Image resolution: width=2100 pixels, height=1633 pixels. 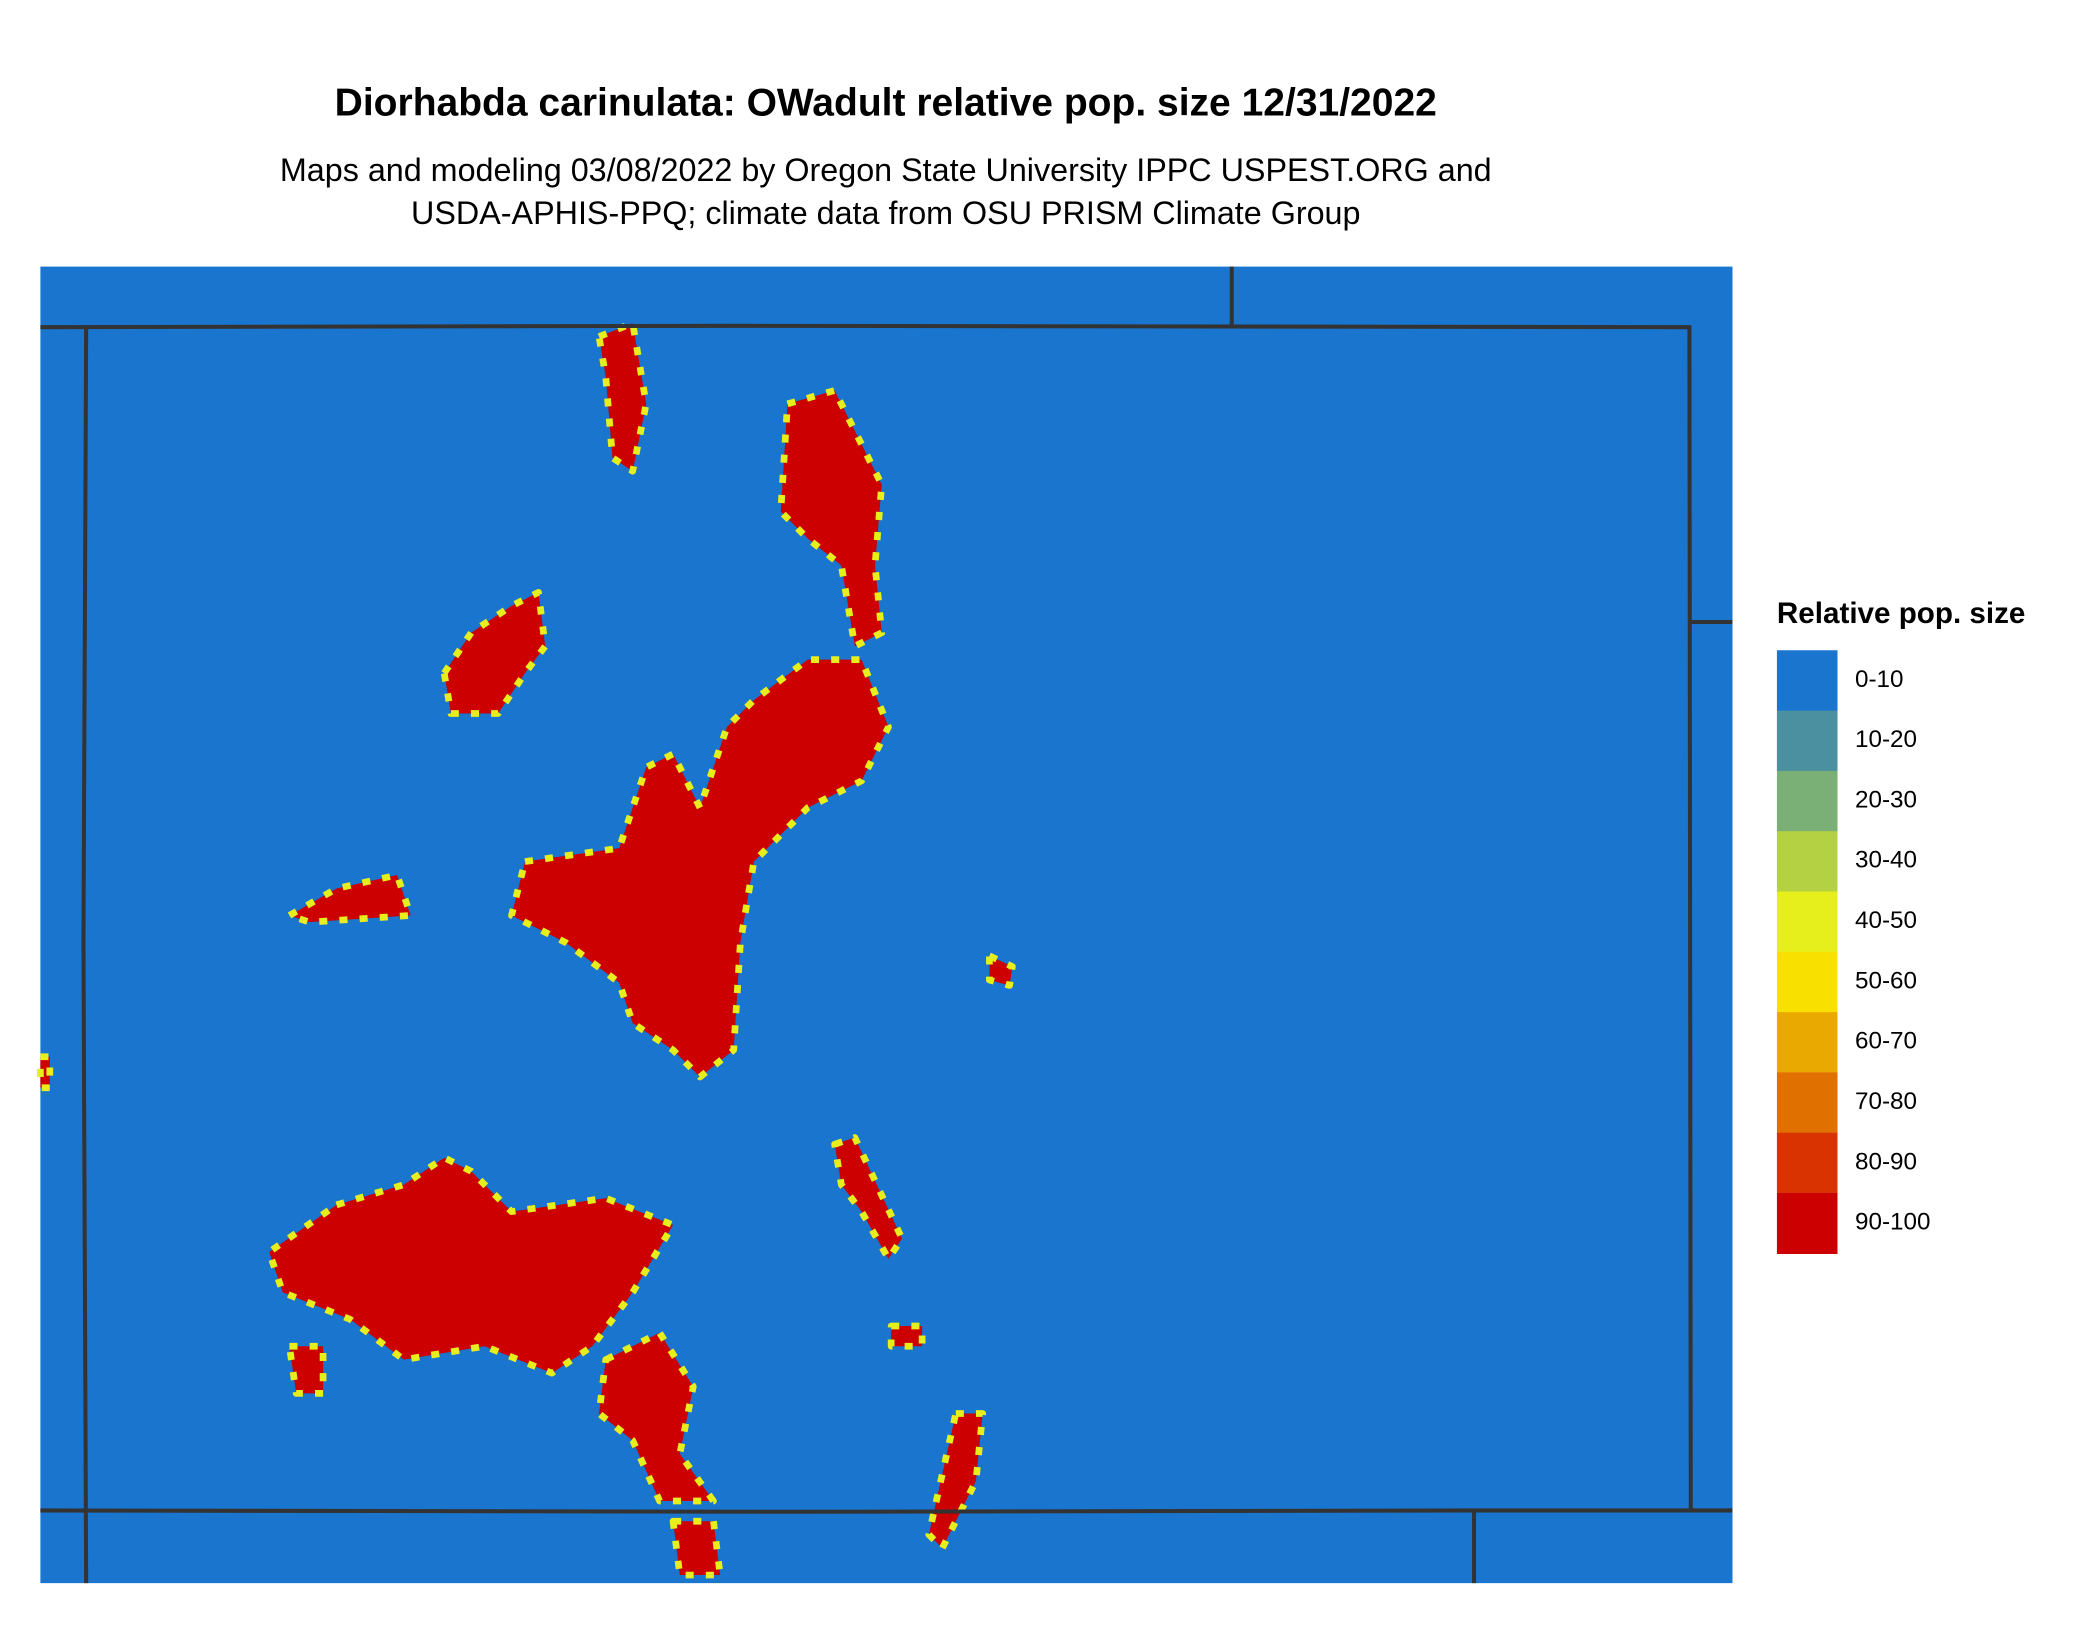 What do you see at coordinates (1892, 1222) in the screenshot?
I see `legend-label: 90-100` at bounding box center [1892, 1222].